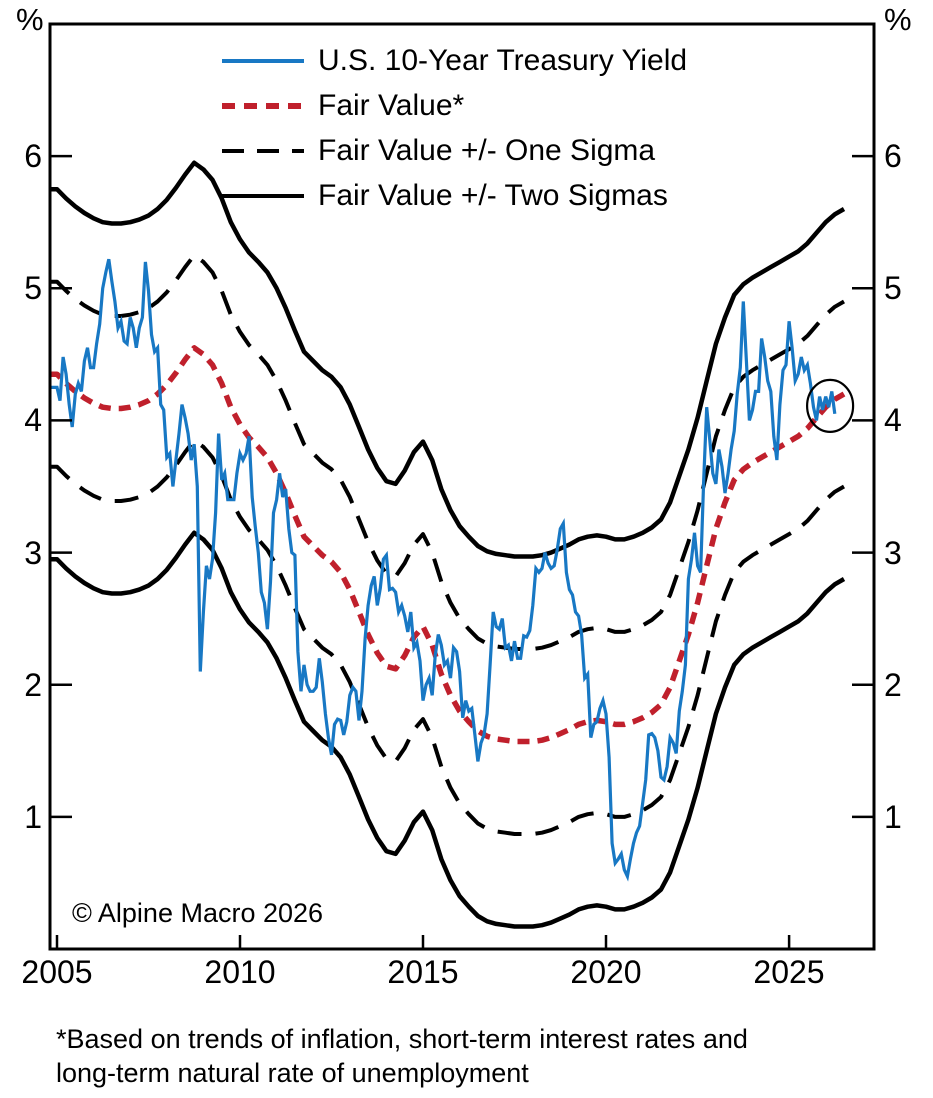  I want to click on y-axis-unit-left: %, so click(30, 19).